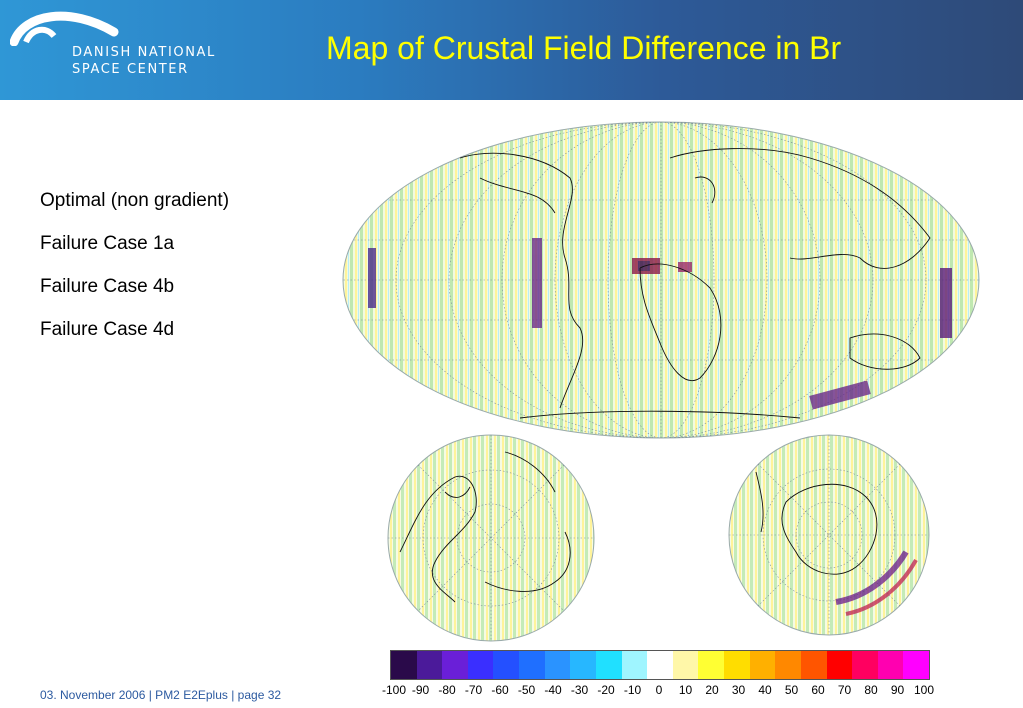 The width and height of the screenshot is (1023, 708). What do you see at coordinates (871, 690) in the screenshot?
I see `colorbar-tick-label: 80` at bounding box center [871, 690].